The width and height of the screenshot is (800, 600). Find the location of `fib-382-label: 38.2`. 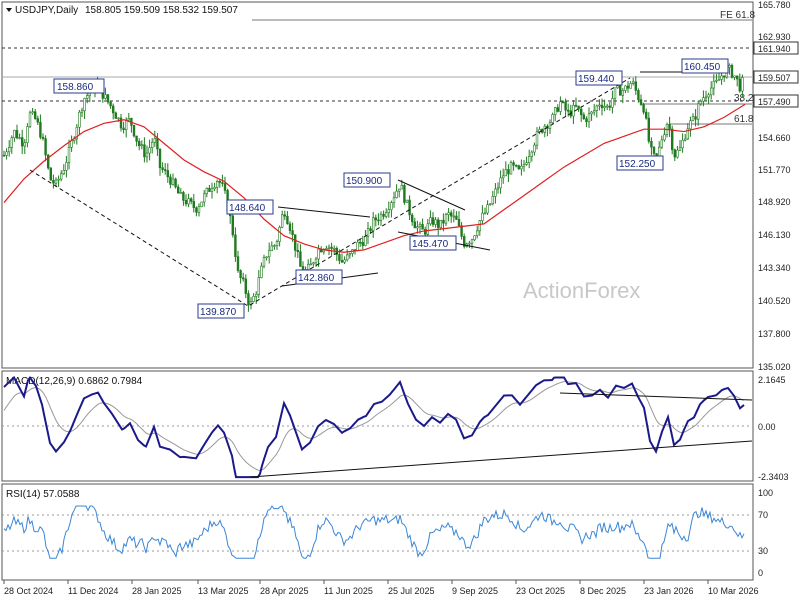

fib-382-label: 38.2 is located at coordinates (744, 98).